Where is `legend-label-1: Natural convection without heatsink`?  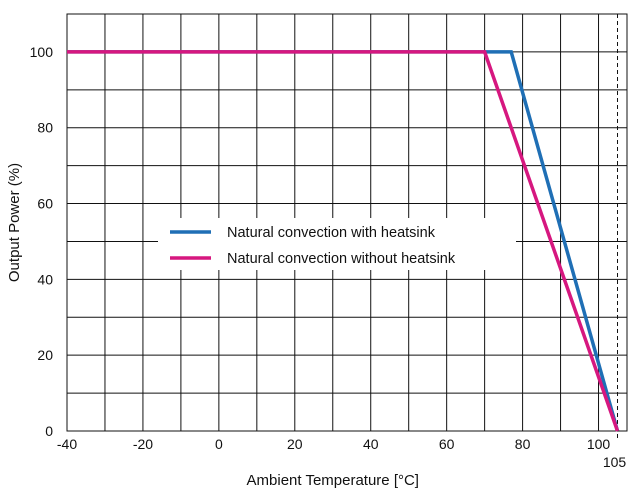
legend-label-1: Natural convection without heatsink is located at coordinates (341, 259).